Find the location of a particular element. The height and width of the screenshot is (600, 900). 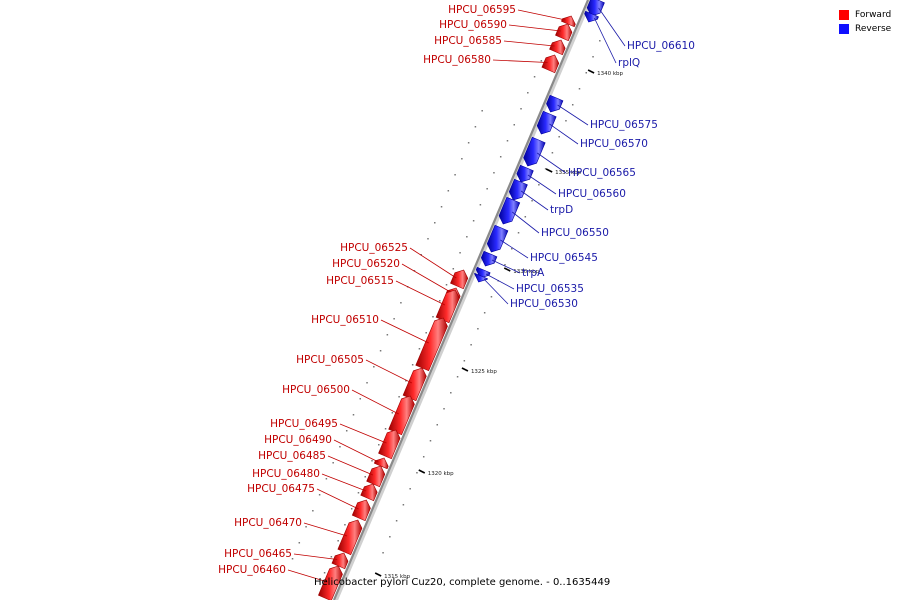

reverse-swatch is located at coordinates (844, 29).